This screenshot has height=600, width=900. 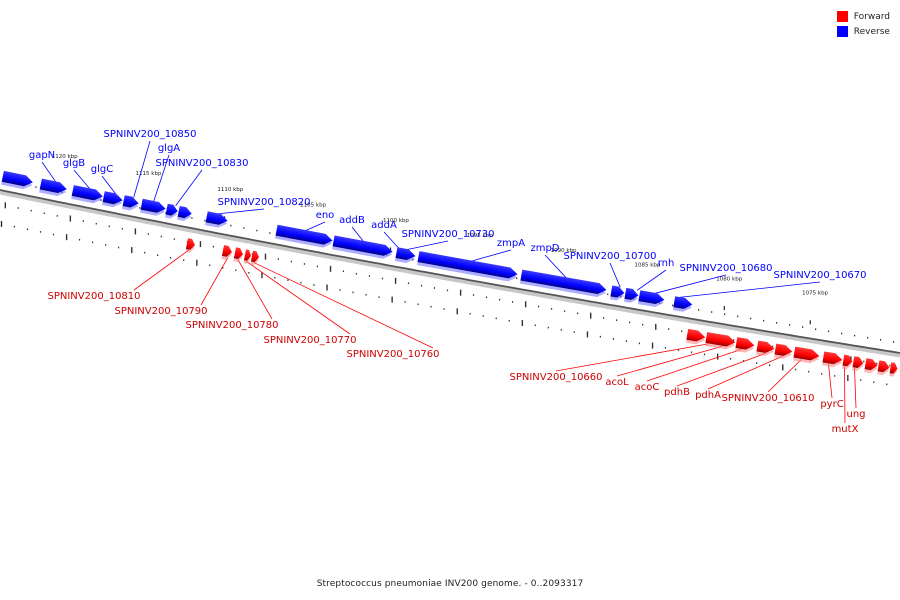 What do you see at coordinates (149, 134) in the screenshot?
I see `gene-label-spninv200-10850: SPNINV200_10850` at bounding box center [149, 134].